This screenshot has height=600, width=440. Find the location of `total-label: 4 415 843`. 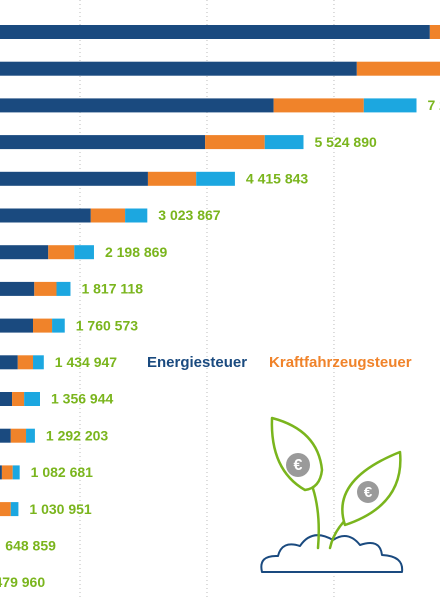

total-label: 4 415 843 is located at coordinates (277, 179).